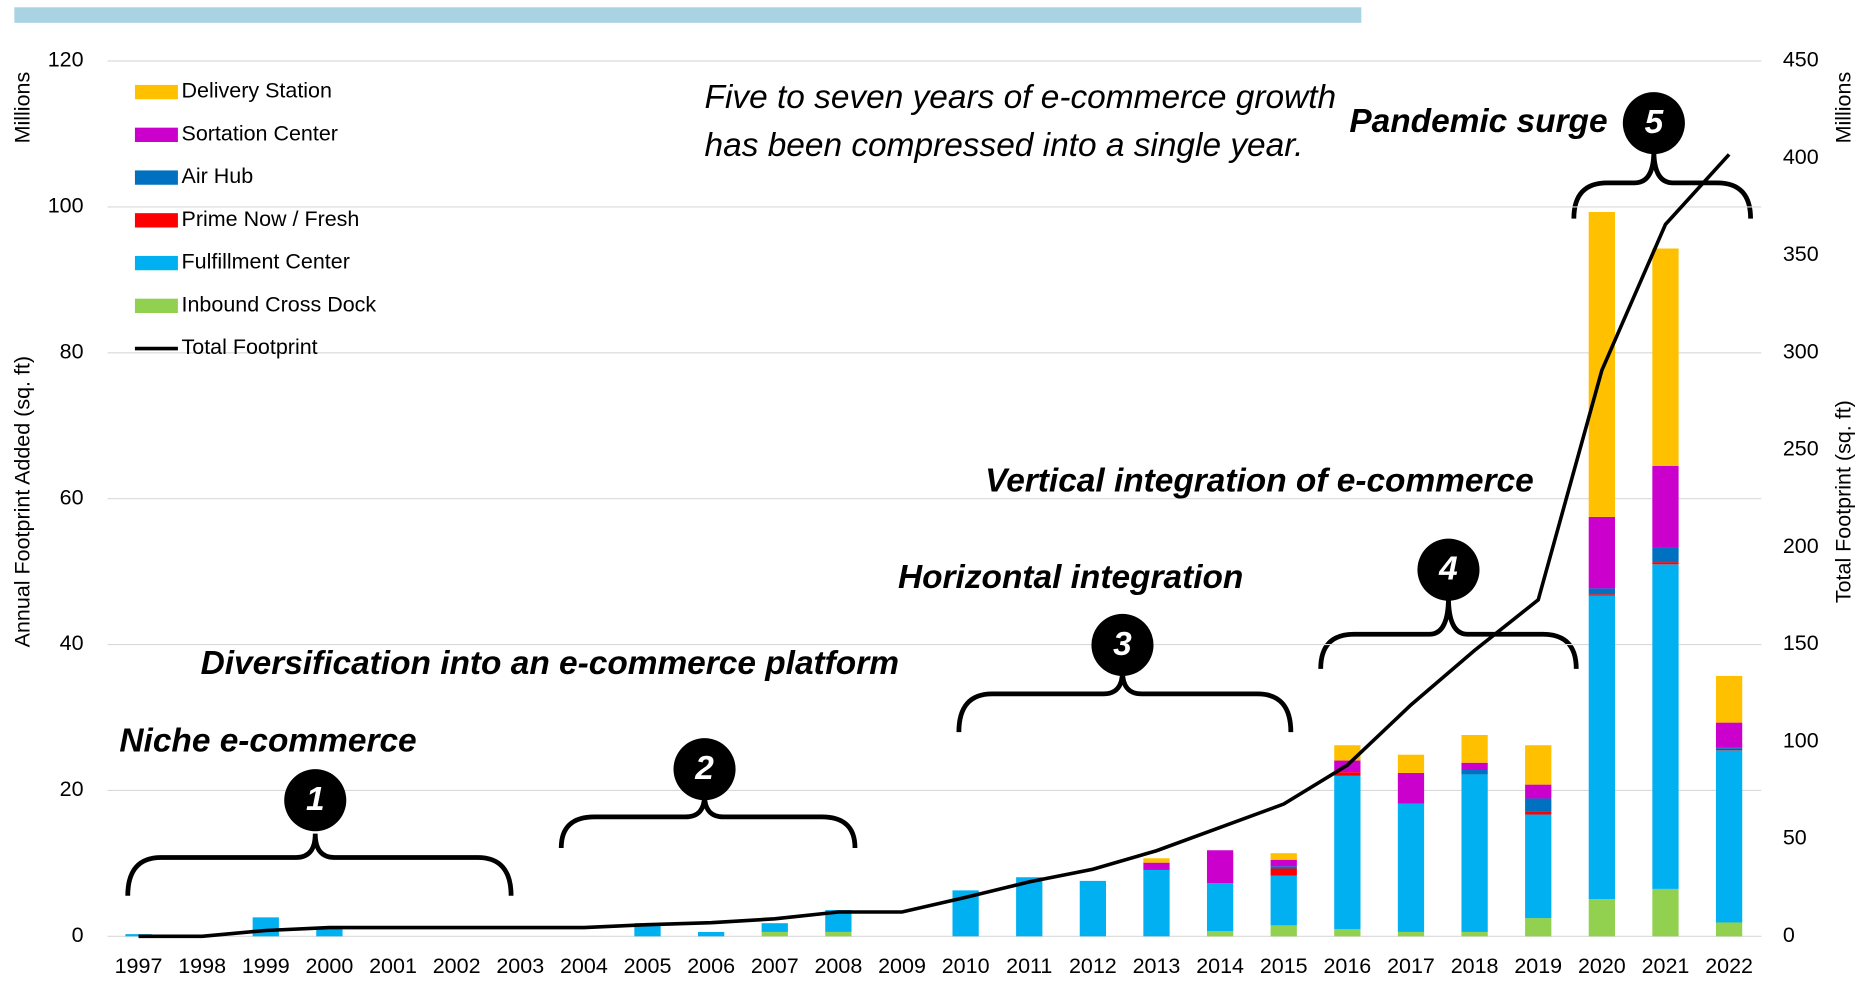  Describe the element at coordinates (902, 966) in the screenshot. I see `x-tick-label: 2009` at that location.